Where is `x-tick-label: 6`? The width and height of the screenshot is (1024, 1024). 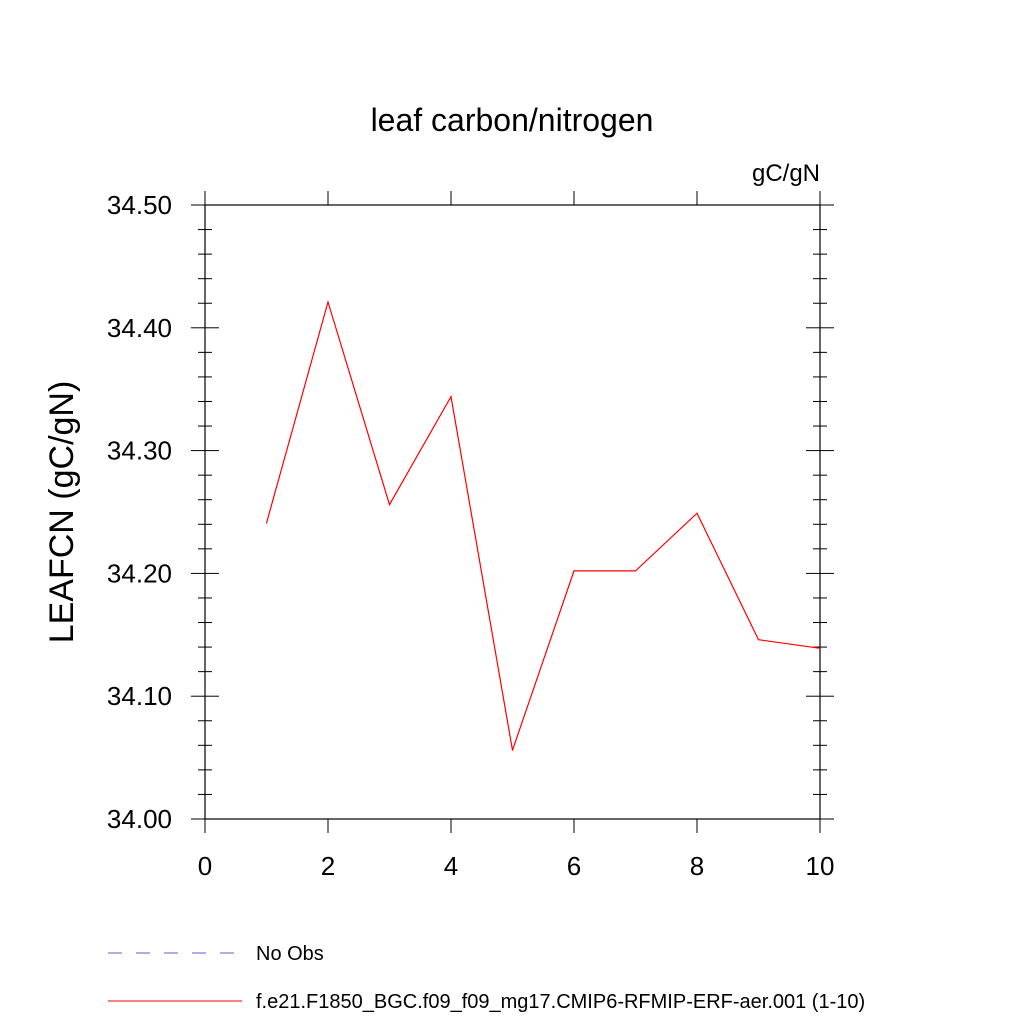
x-tick-label: 6 is located at coordinates (574, 866).